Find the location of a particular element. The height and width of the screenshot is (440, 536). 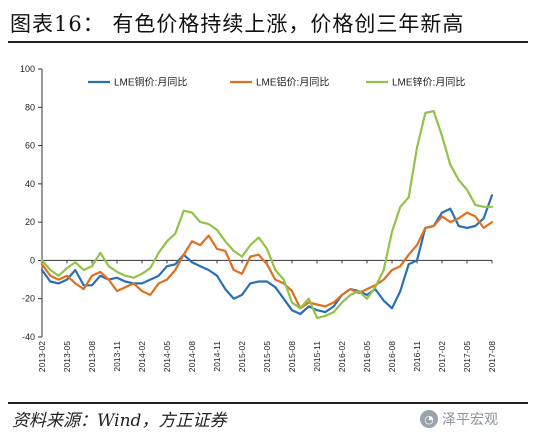

x-tick-label: 2013-02 is located at coordinates (42, 356).